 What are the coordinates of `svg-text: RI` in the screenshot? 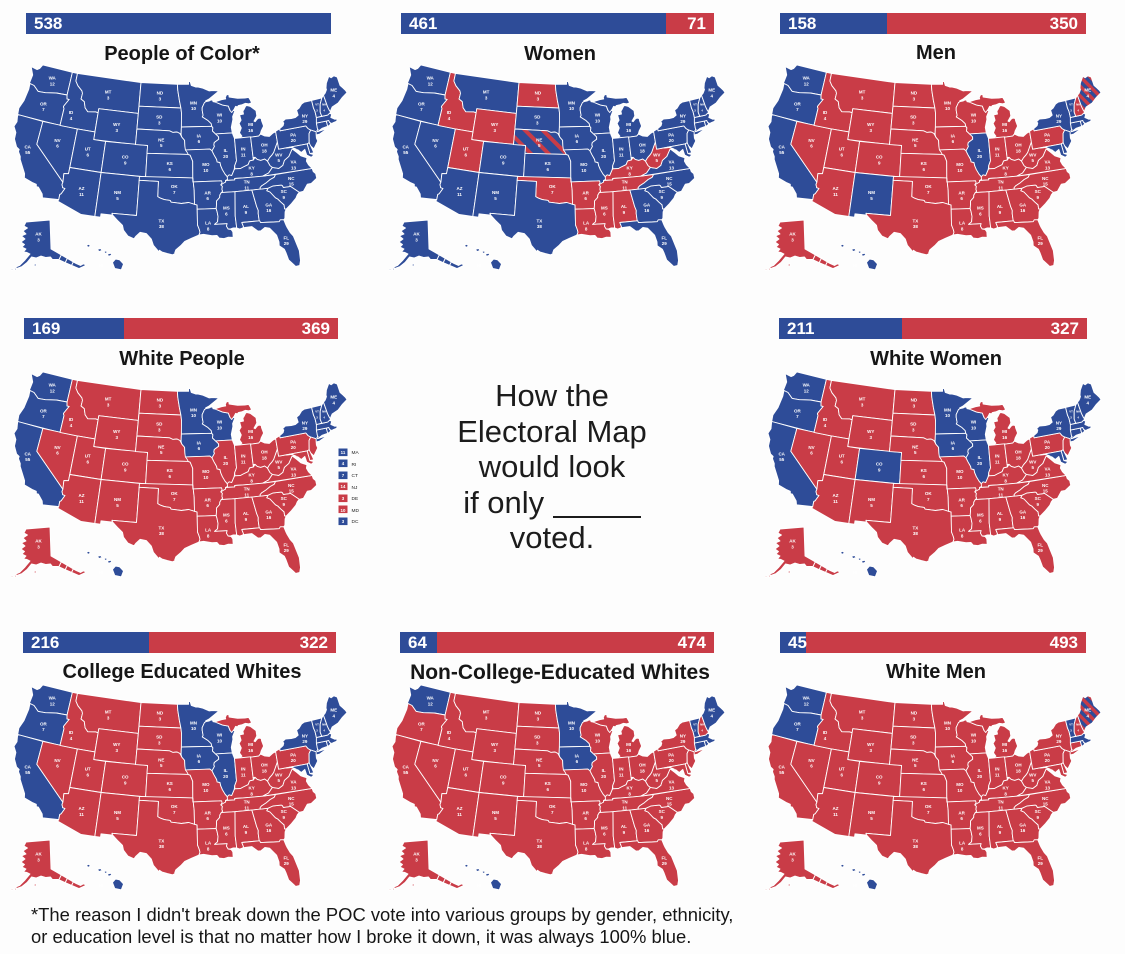 It's located at (354, 465).